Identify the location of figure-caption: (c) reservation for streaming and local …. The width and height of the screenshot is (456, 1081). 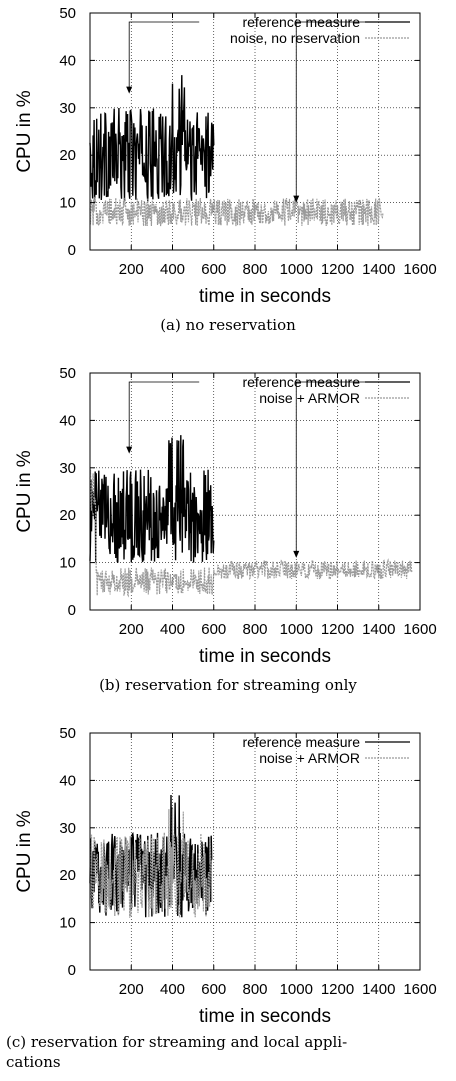
(176, 1042).